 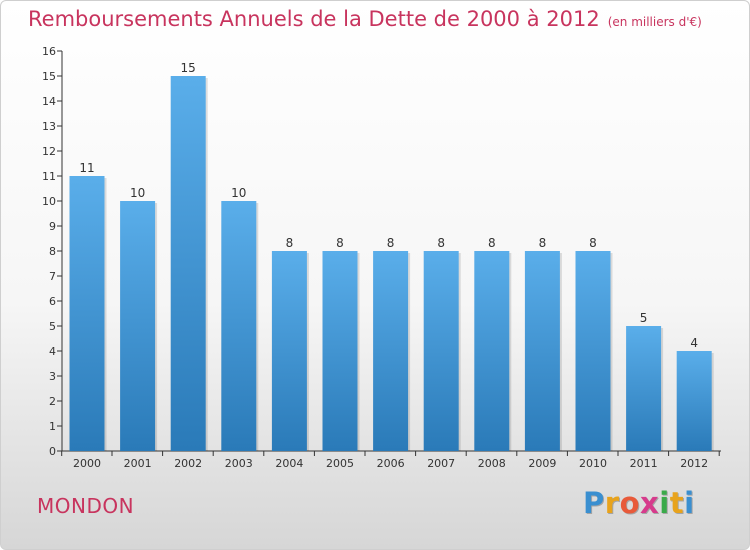 What do you see at coordinates (239, 463) in the screenshot?
I see `x-tick-label-2003: 2003` at bounding box center [239, 463].